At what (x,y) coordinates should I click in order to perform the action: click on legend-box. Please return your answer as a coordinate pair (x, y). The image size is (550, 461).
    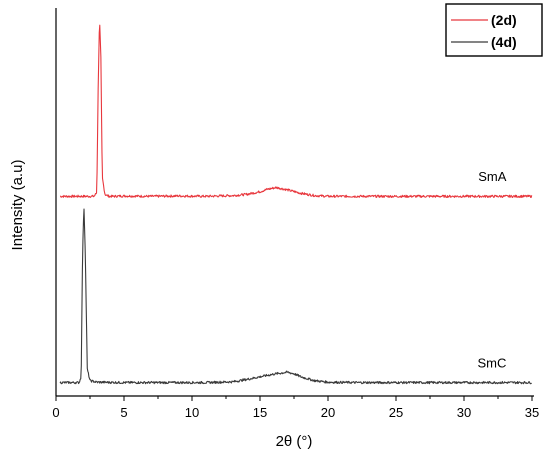
    Looking at the image, I should click on (494, 30).